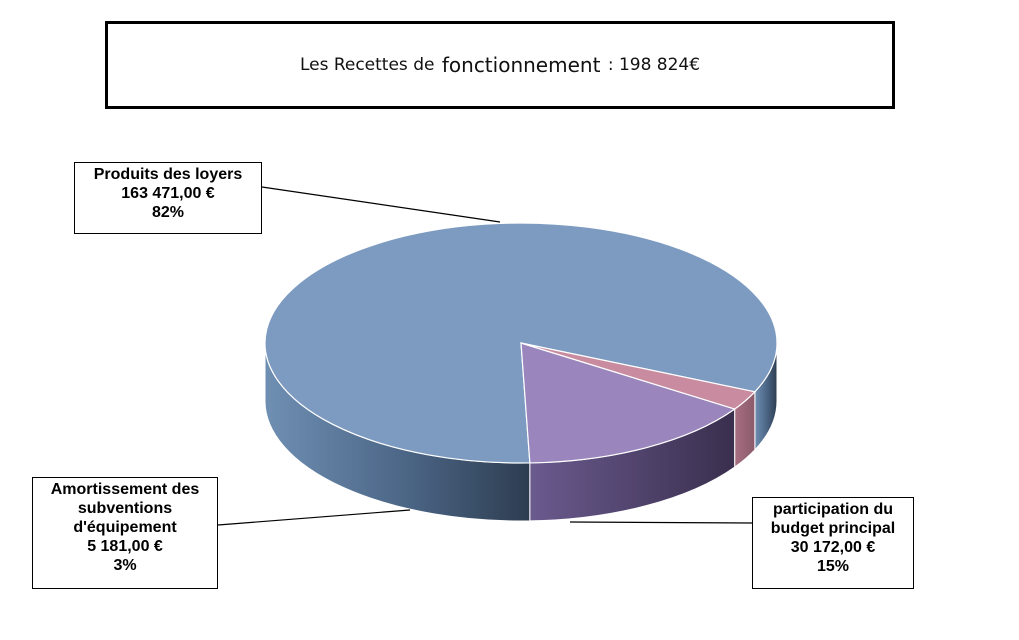  I want to click on slice-produits-des-loyers-leader-line, so click(381, 204).